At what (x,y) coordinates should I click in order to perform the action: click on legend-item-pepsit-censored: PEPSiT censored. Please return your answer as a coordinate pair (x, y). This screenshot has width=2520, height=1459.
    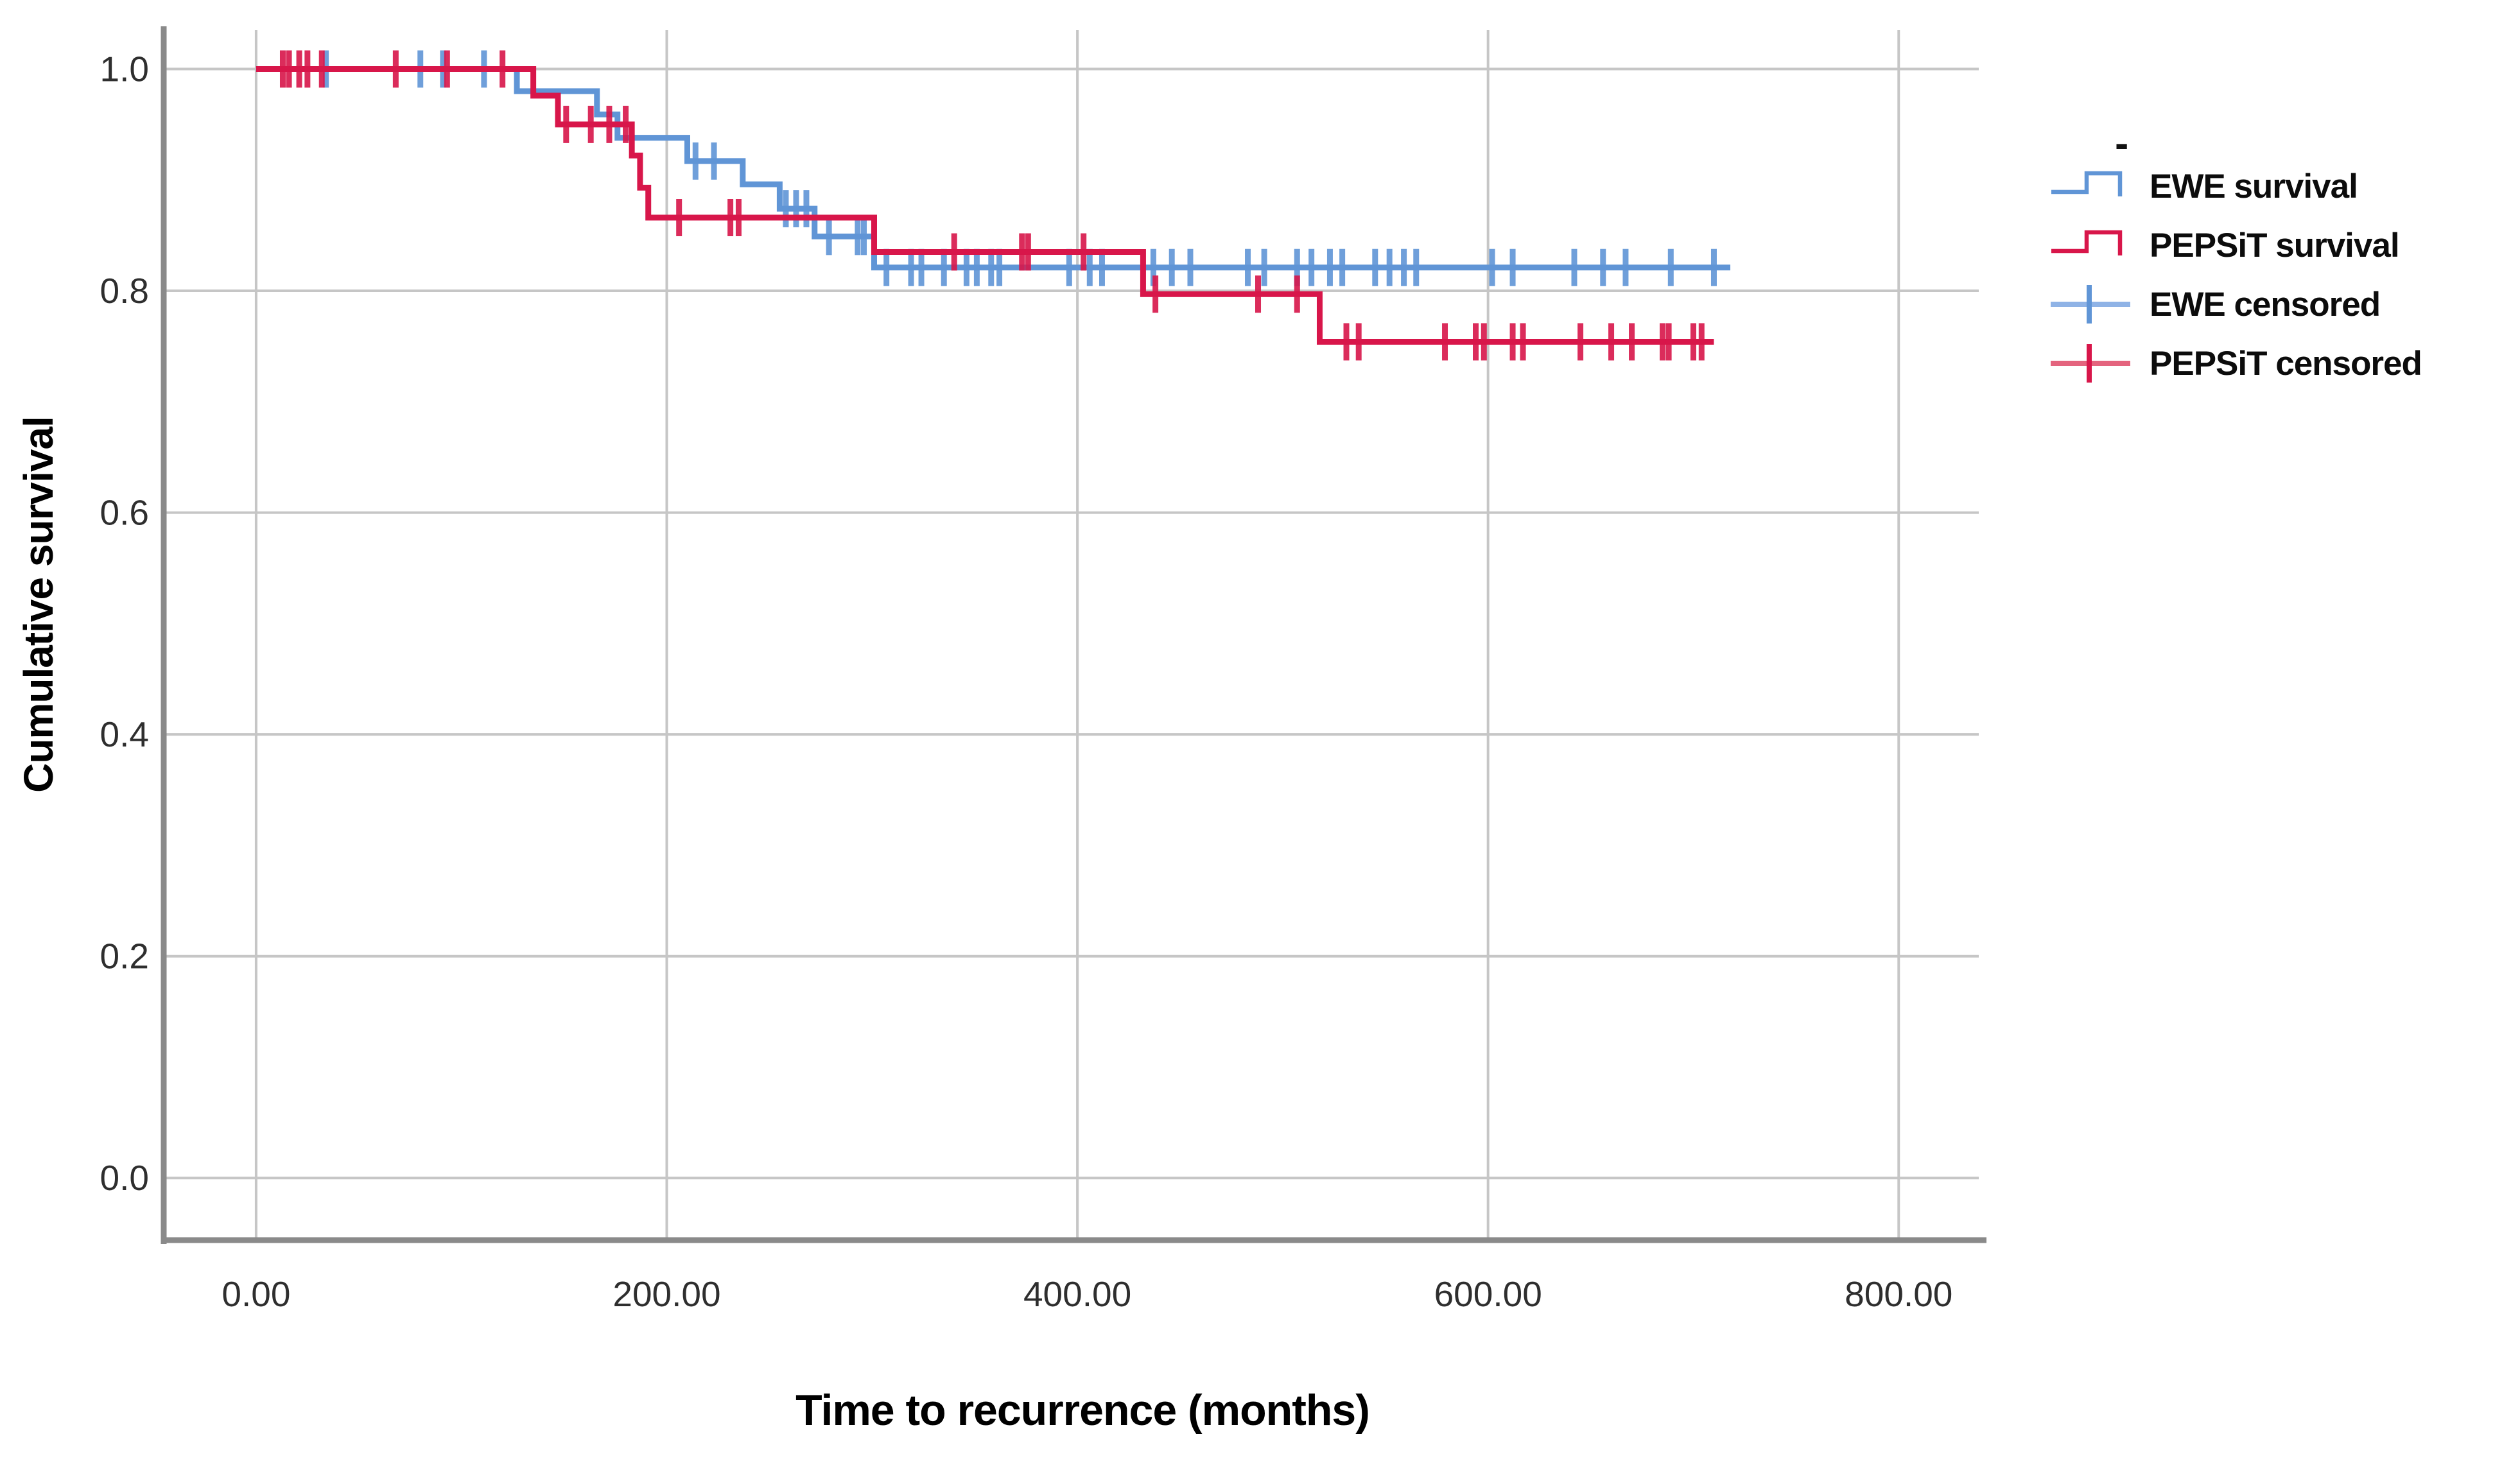
    Looking at the image, I should click on (2280, 363).